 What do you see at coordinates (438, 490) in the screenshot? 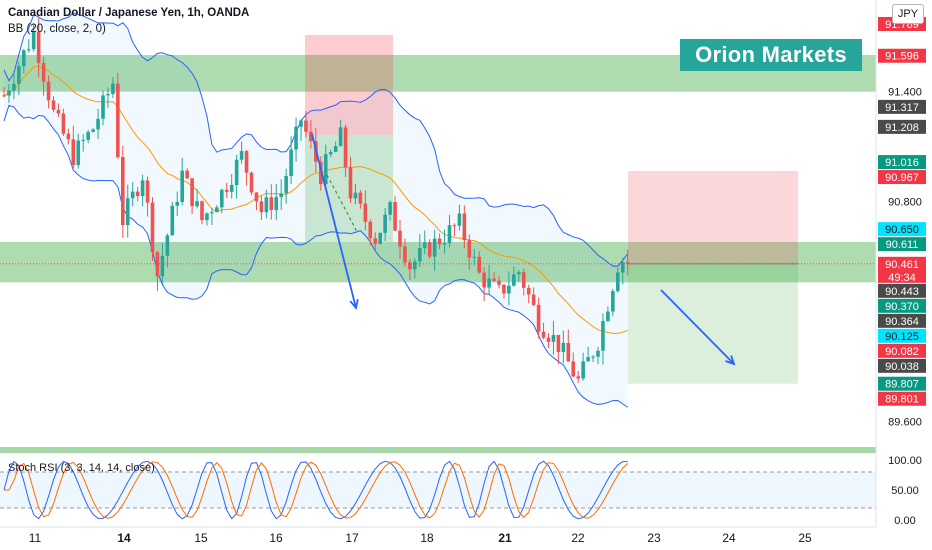
I see `stoch-band` at bounding box center [438, 490].